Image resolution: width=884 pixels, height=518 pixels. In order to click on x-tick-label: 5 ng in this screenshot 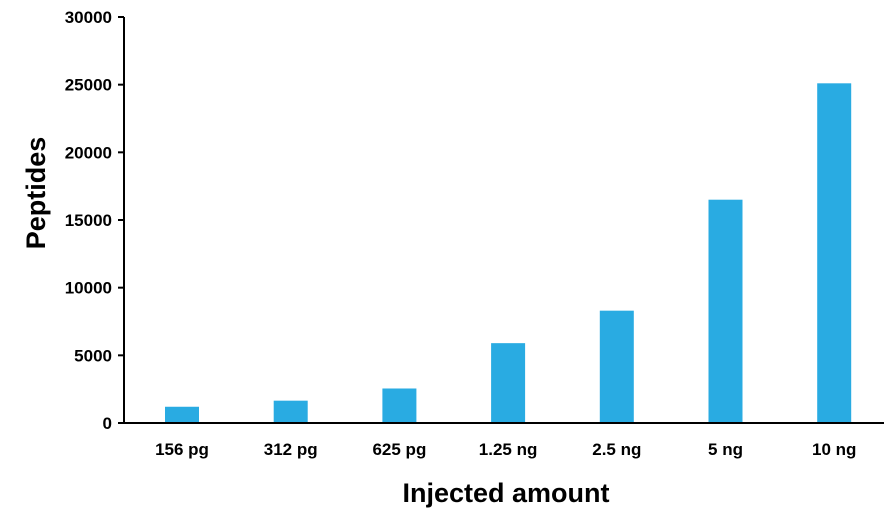, I will do `click(725, 449)`.